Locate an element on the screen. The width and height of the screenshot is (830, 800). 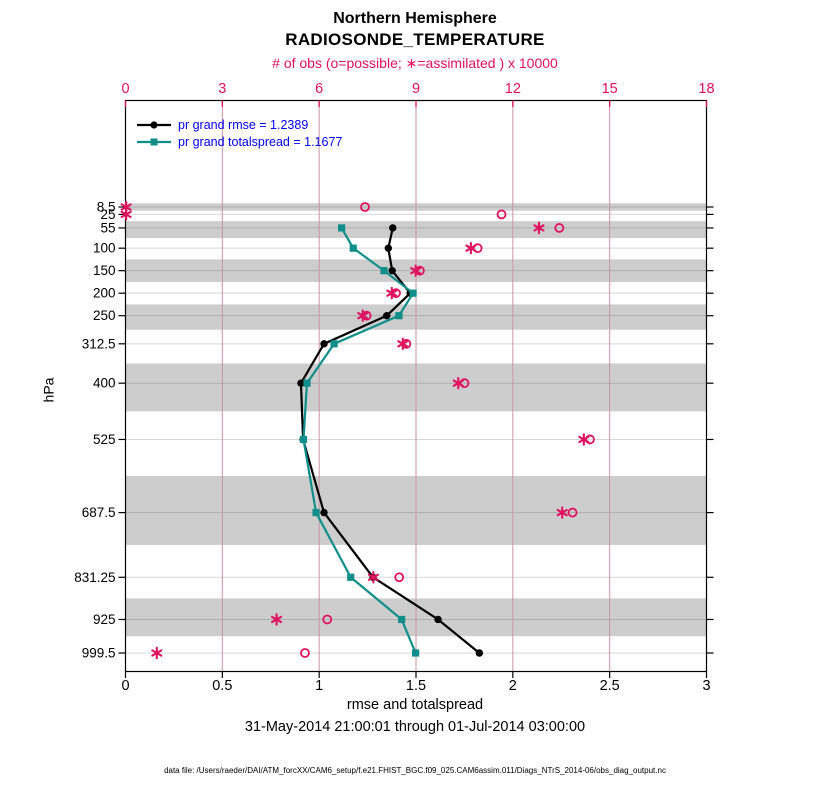
level-tick-label: 8.5 is located at coordinates (106, 207).